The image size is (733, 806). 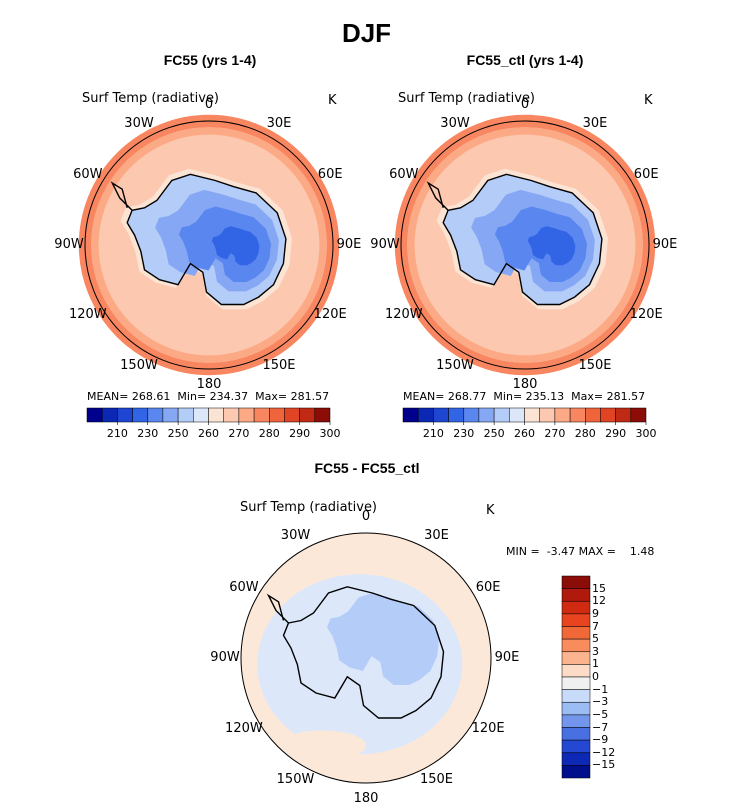 I want to click on fc55-lon-label: 30W, so click(x=139, y=123).